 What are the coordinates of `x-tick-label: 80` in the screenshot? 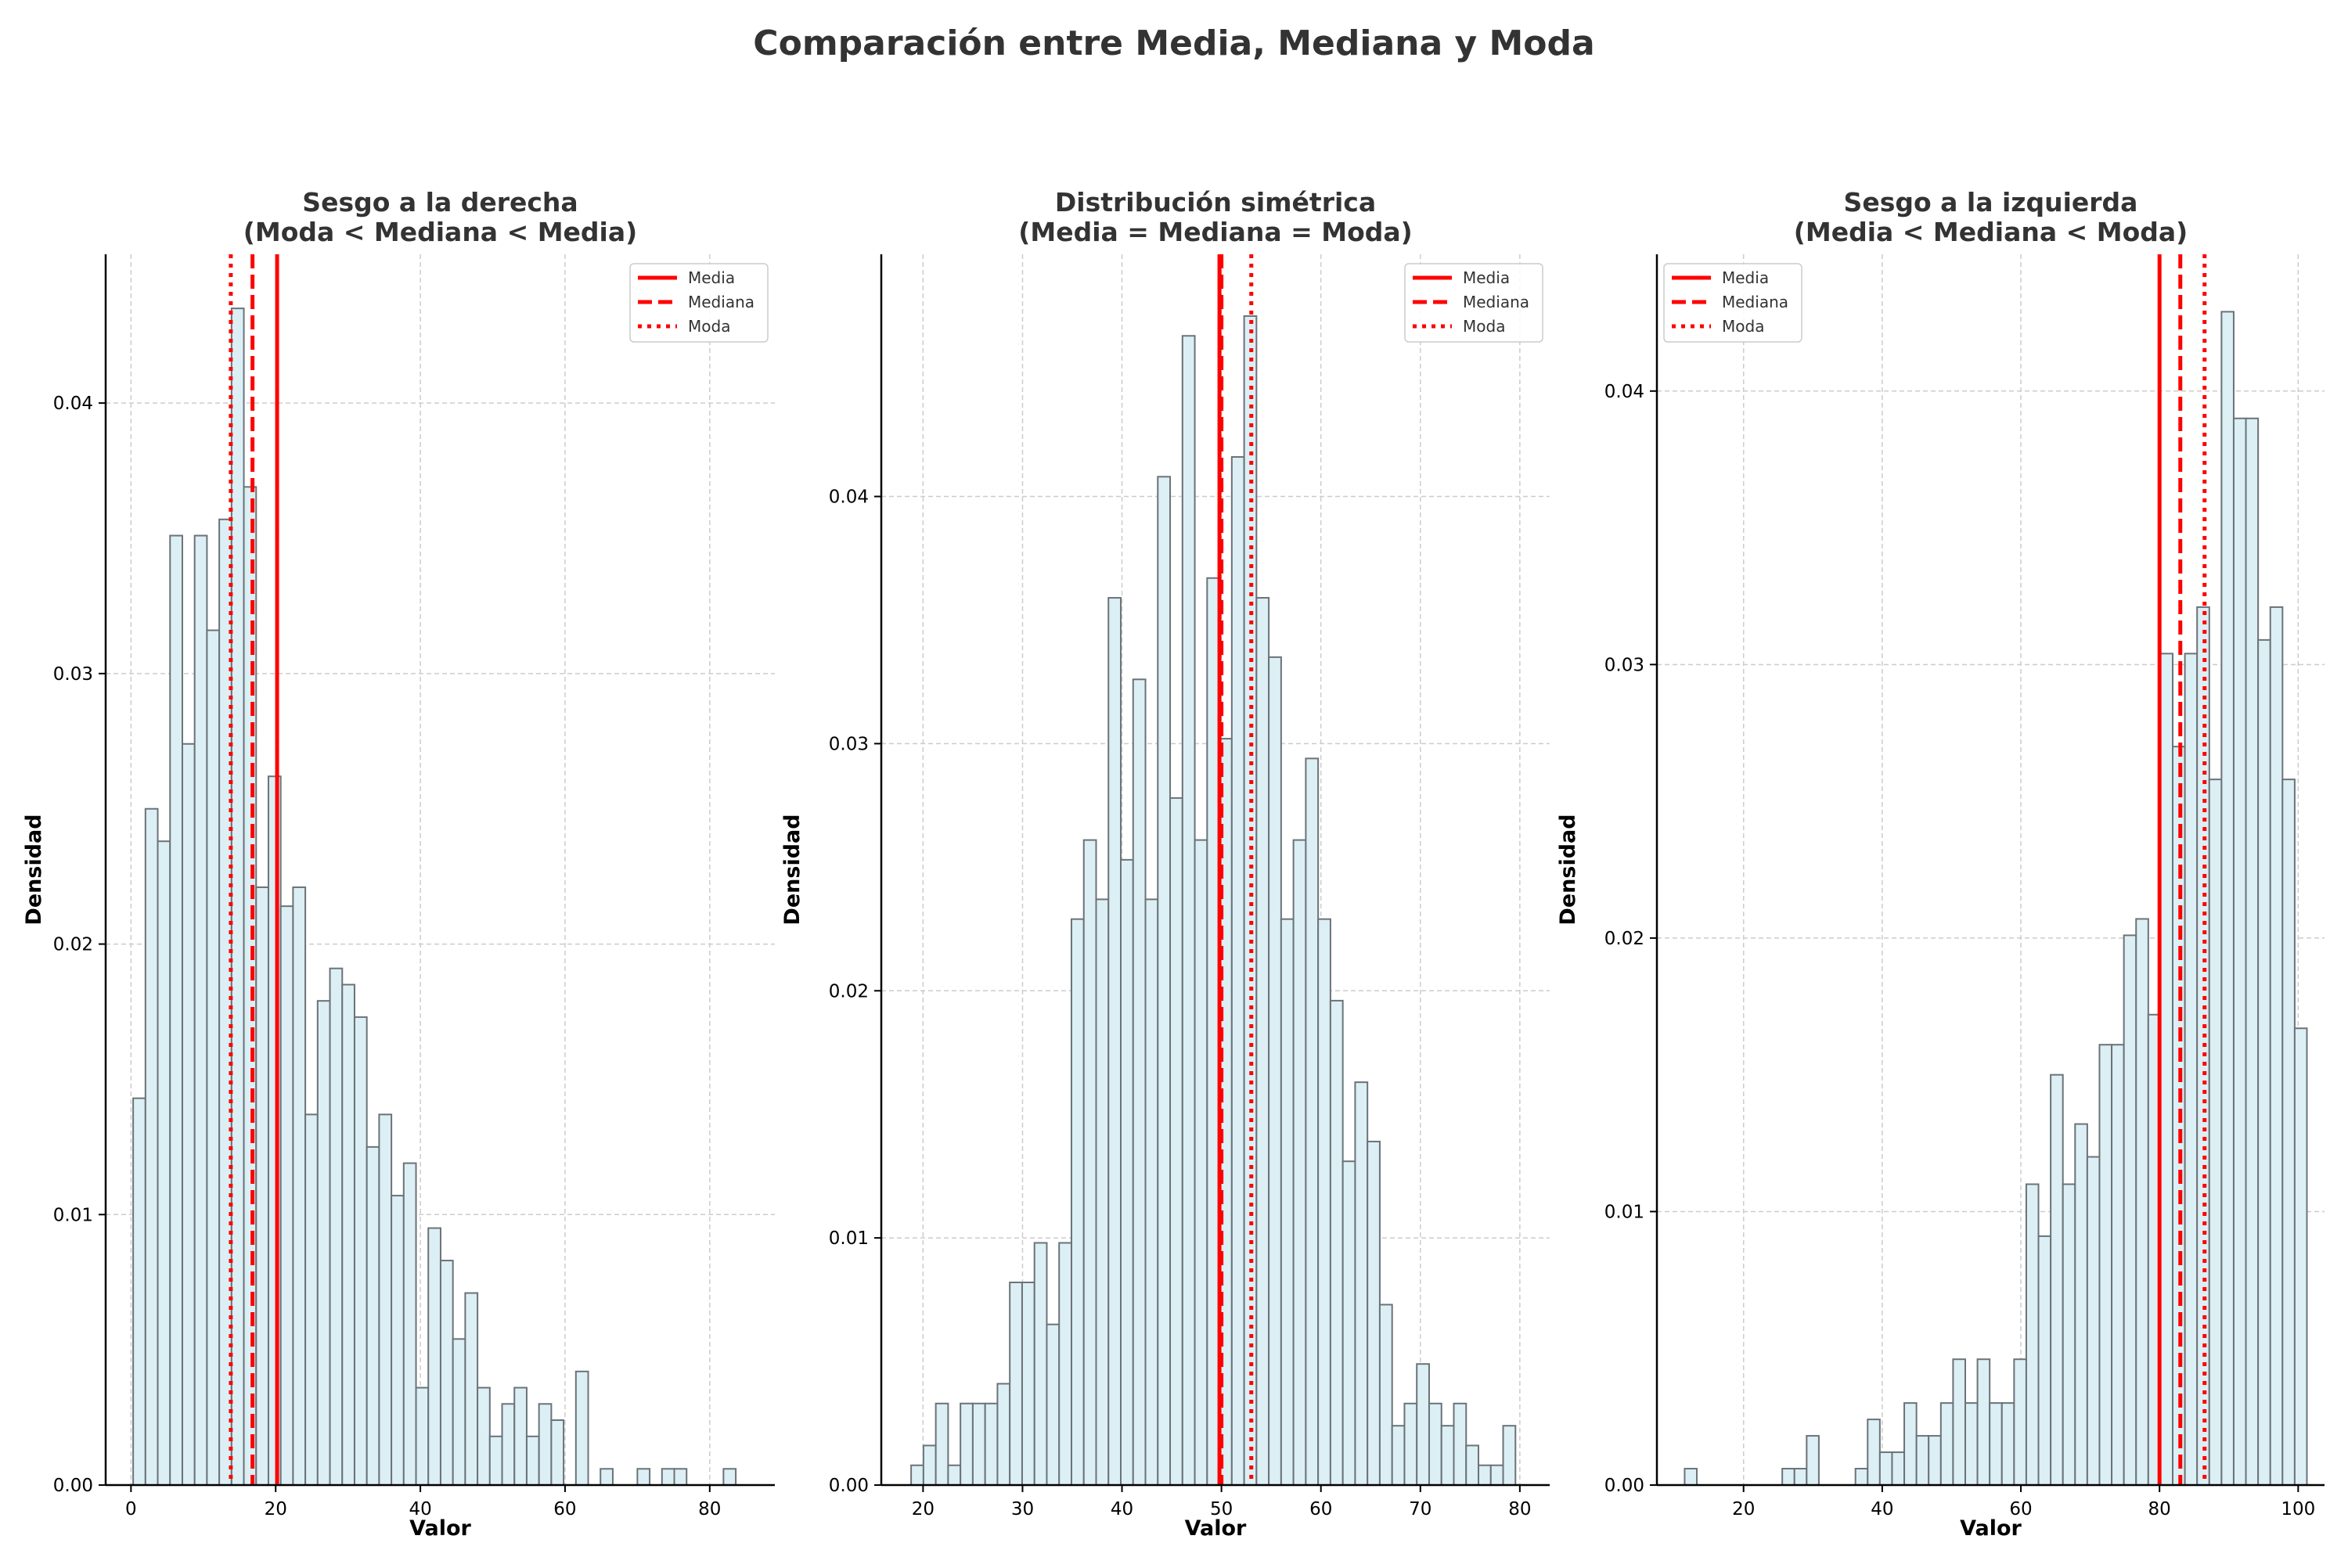 It's located at (1519, 1509).